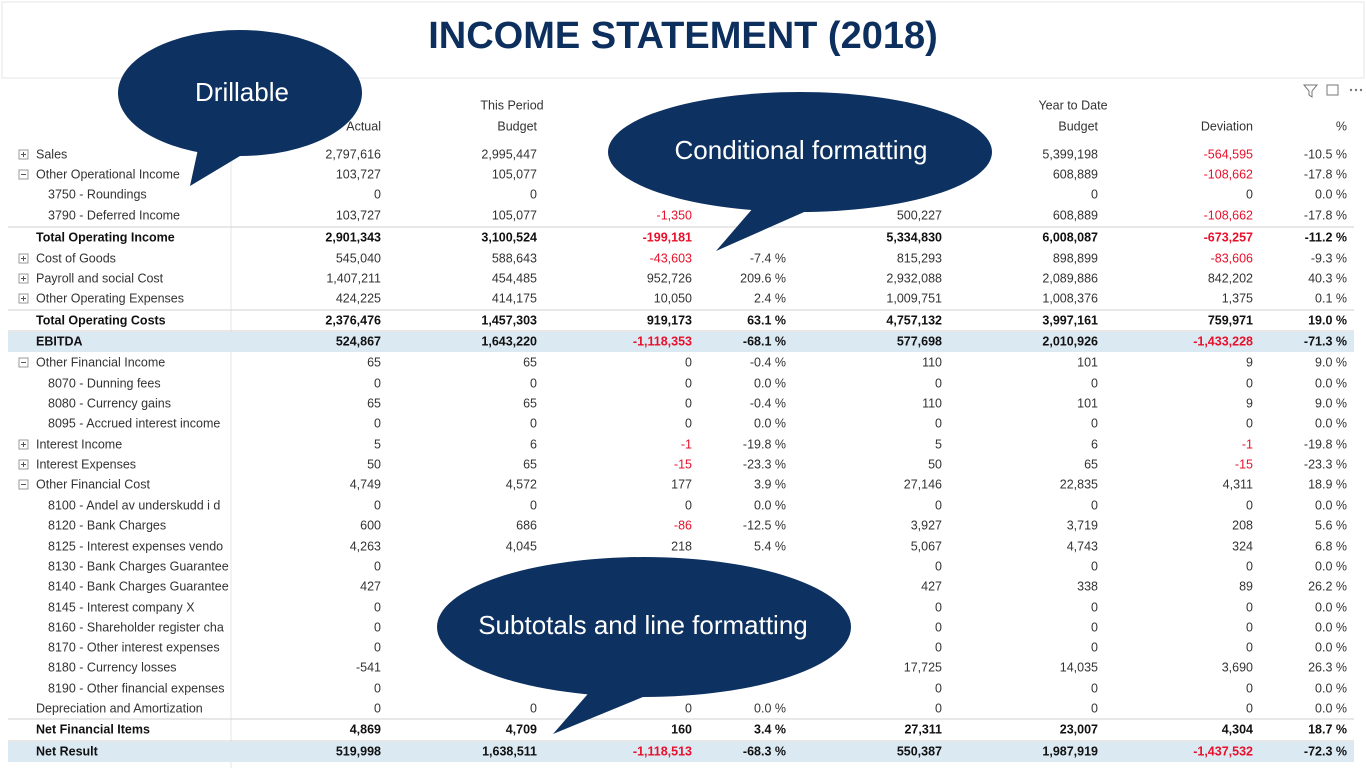 The width and height of the screenshot is (1366, 773). Describe the element at coordinates (682, 444) in the screenshot. I see `table-row: Interest Income 5 6 -1 -19.8 % 5 6 -1 -19.8 %` at that location.